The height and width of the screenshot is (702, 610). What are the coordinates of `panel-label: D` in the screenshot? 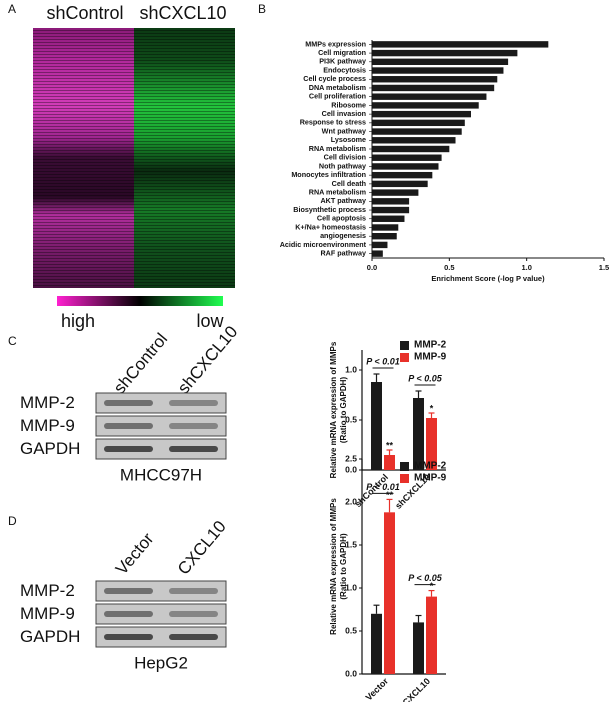 It's located at (12, 521).